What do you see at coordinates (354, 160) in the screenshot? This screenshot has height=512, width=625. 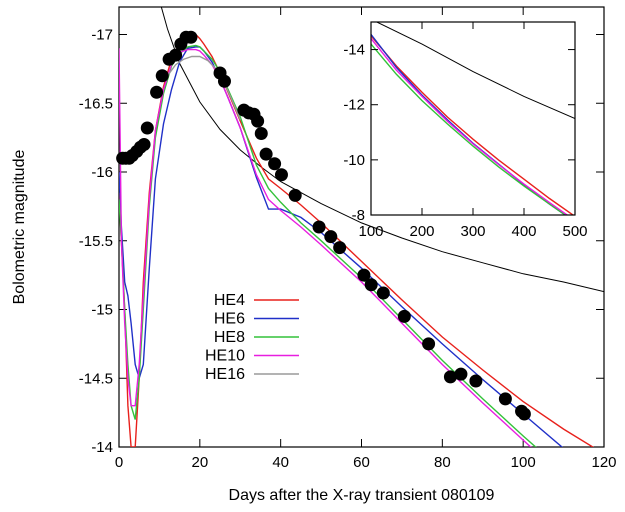 I see `inset-y-tick-label: -10` at bounding box center [354, 160].